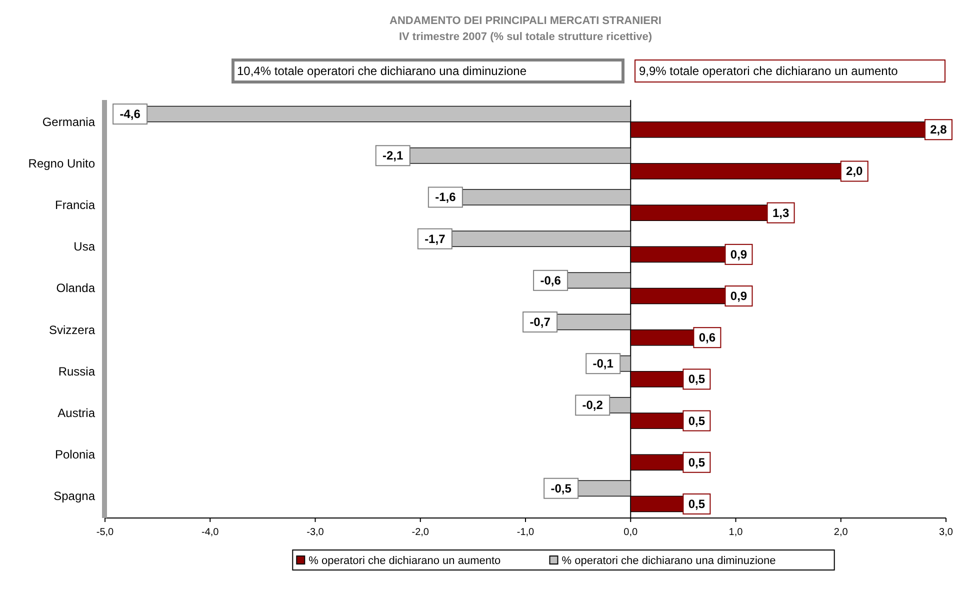 The image size is (962, 590). What do you see at coordinates (525, 37) in the screenshot?
I see `chart-subtitle: IV trimestre 2007 (% sul totale strutture ricettive)` at bounding box center [525, 37].